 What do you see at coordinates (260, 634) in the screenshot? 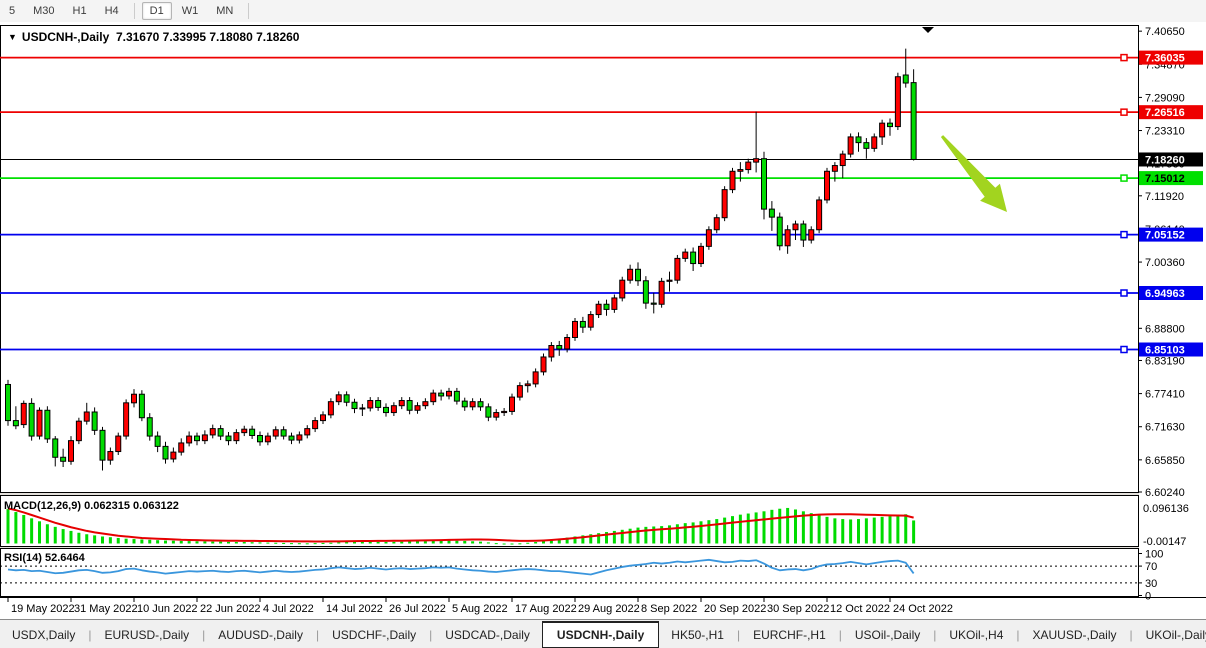
I see `chart-tab-AUDUSD-Daily: AUDUSD-,Daily` at bounding box center [260, 634].